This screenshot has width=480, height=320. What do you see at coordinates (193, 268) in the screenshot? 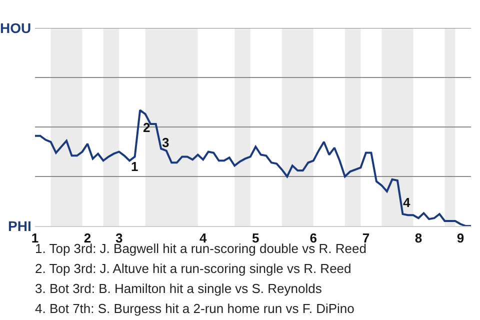
I see `text: 2. Top 3rd: J. Altuve hit a run-scoring single vs R. Reed` at bounding box center [193, 268].